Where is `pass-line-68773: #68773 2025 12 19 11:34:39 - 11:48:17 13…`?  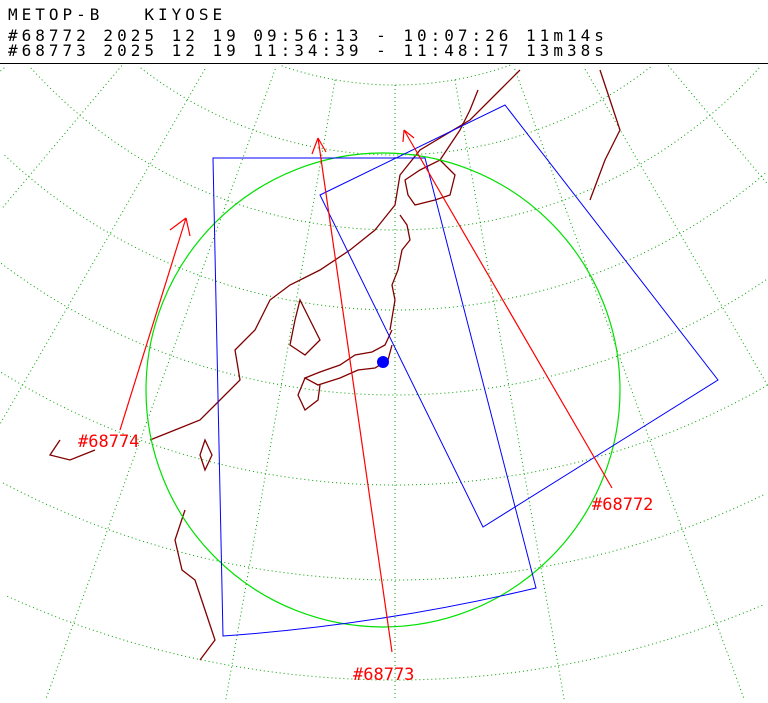
pass-line-68773: #68773 2025 12 19 11:34:39 - 11:48:17 13… is located at coordinates (308, 50).